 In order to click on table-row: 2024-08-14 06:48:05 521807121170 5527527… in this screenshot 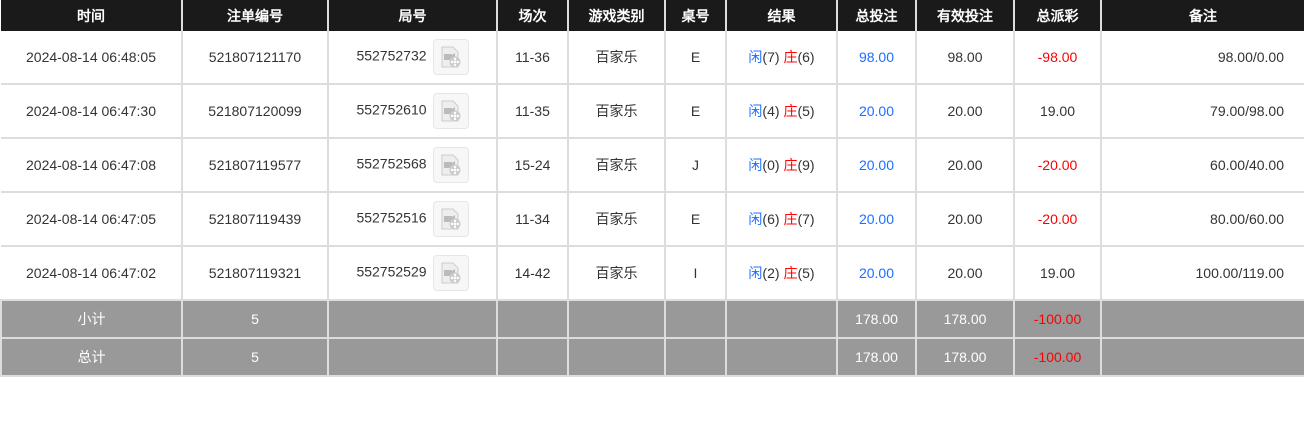, I will do `click(652, 58)`.